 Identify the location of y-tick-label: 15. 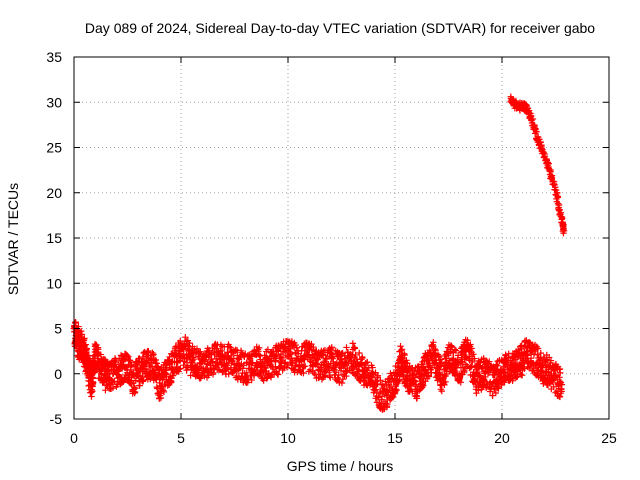
(54, 238).